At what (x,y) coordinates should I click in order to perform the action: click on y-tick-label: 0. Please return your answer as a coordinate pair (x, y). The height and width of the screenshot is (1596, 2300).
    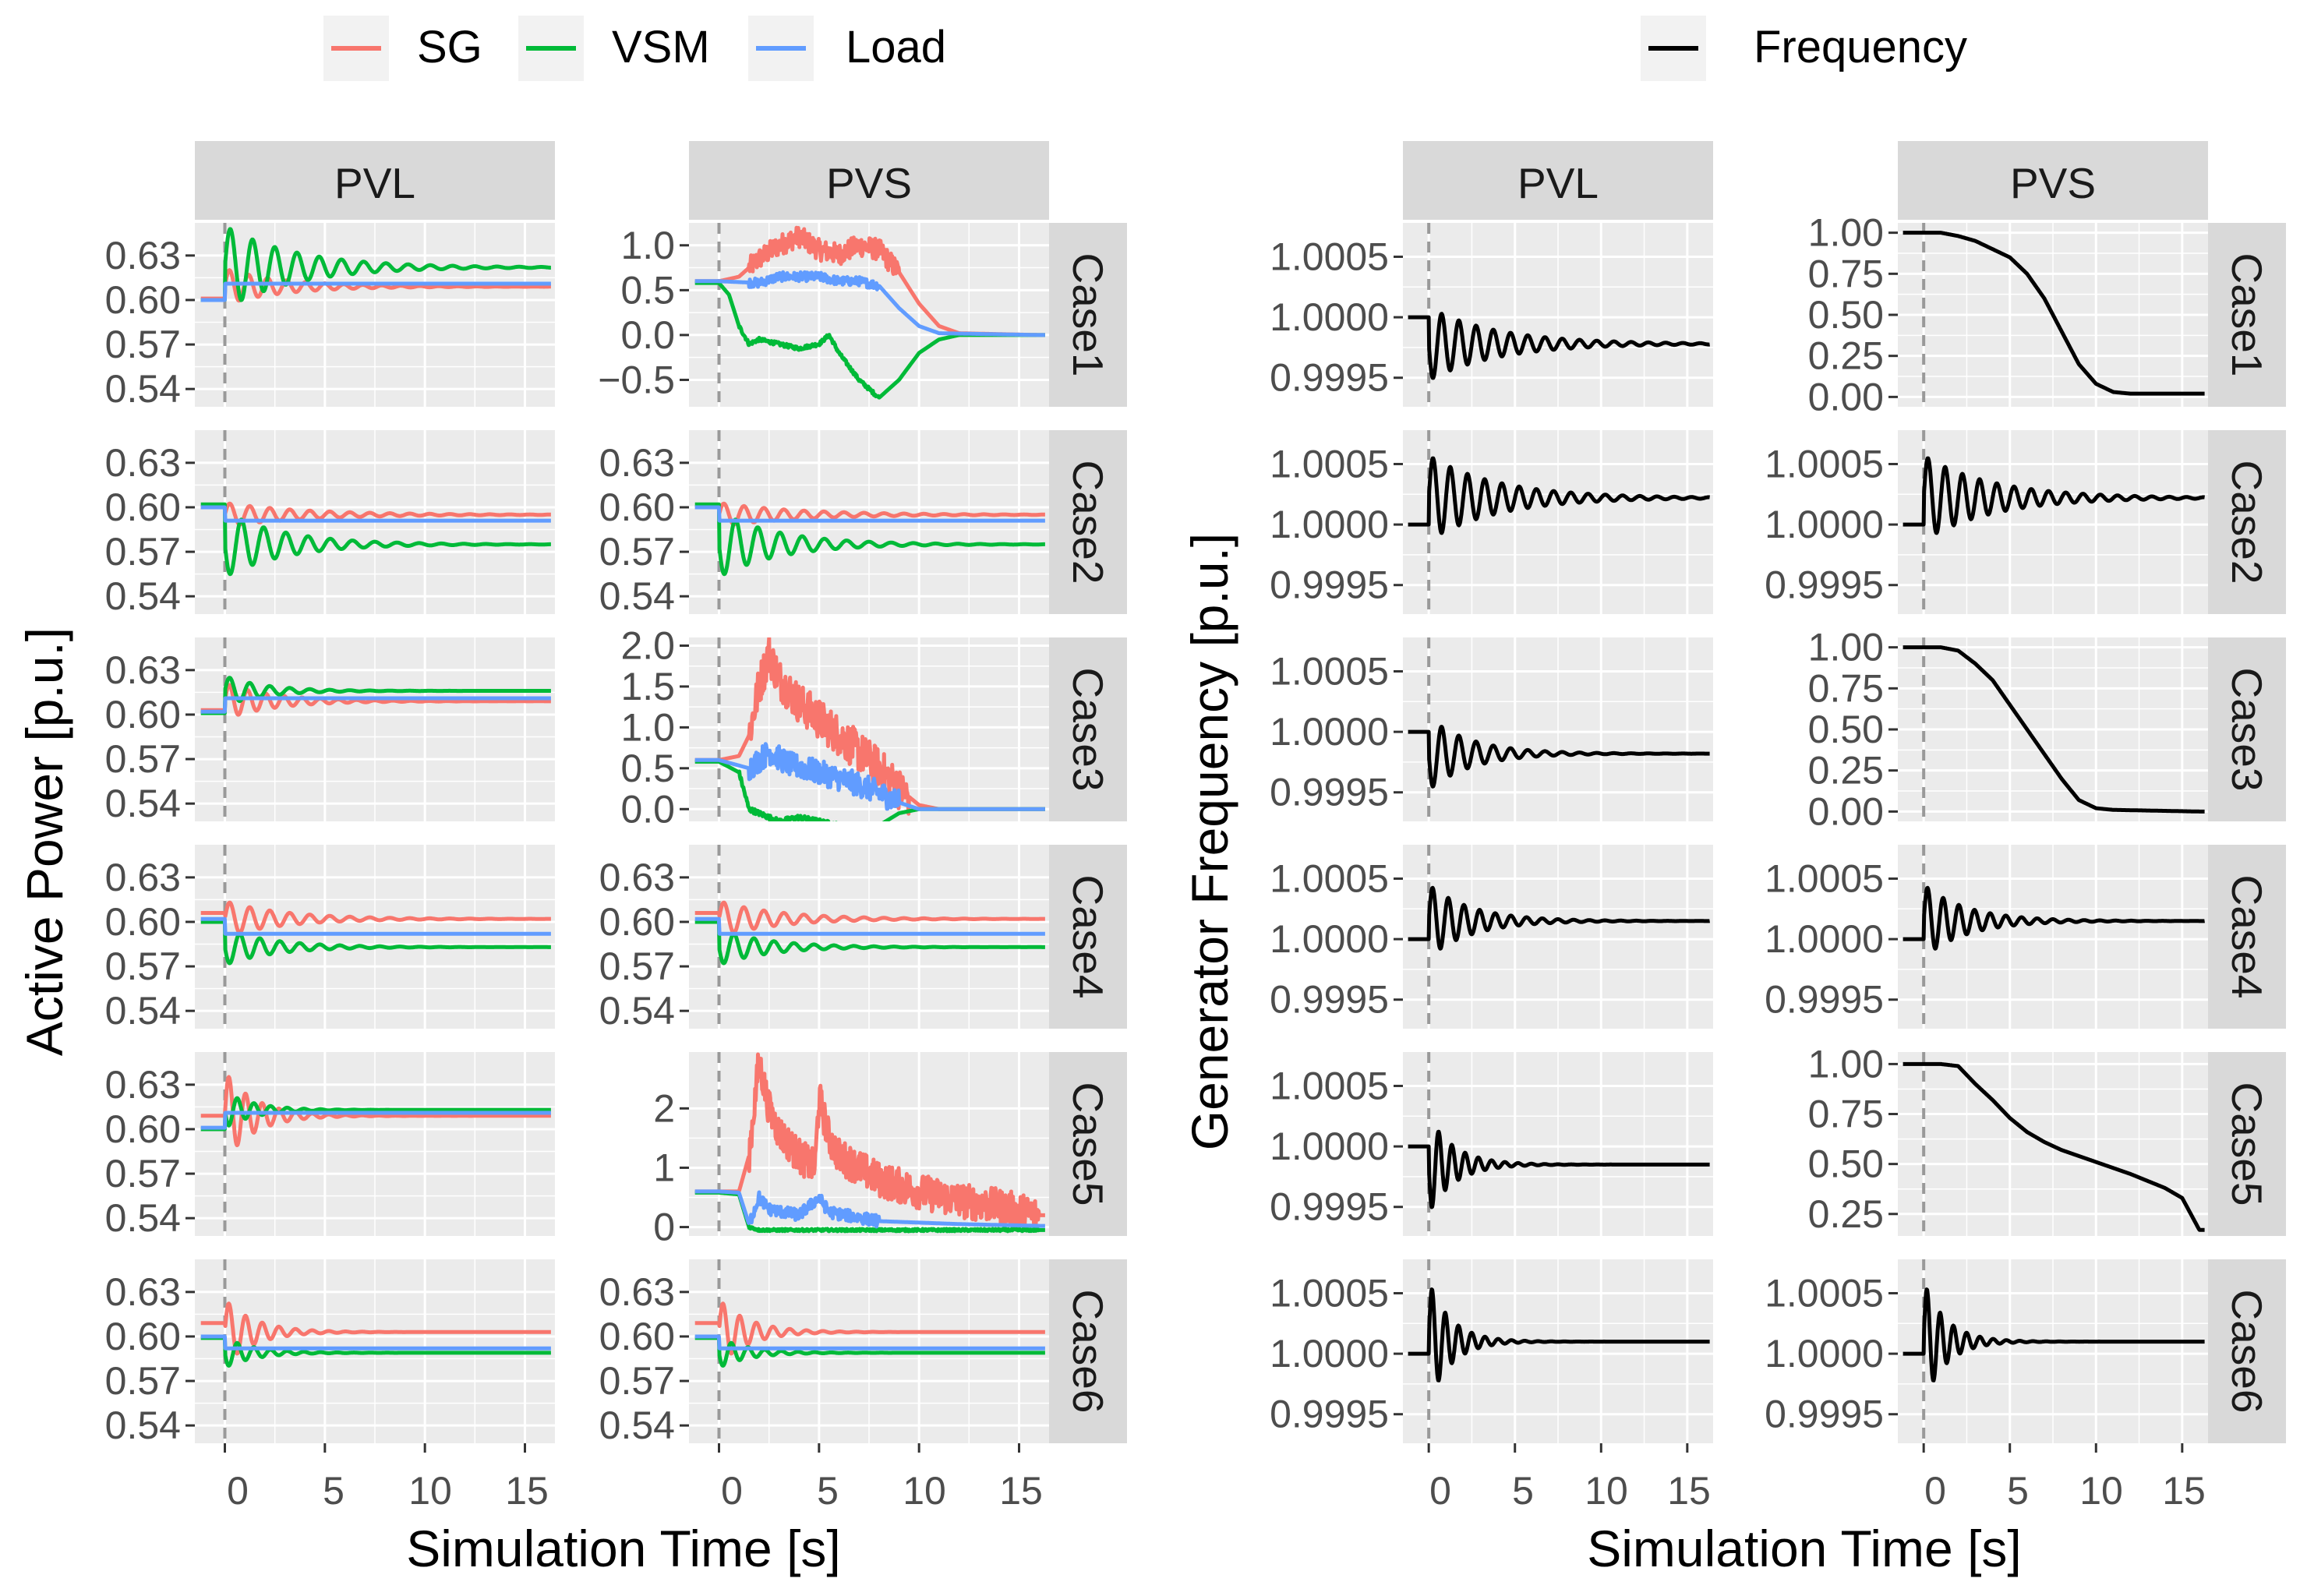
    Looking at the image, I should click on (664, 1227).